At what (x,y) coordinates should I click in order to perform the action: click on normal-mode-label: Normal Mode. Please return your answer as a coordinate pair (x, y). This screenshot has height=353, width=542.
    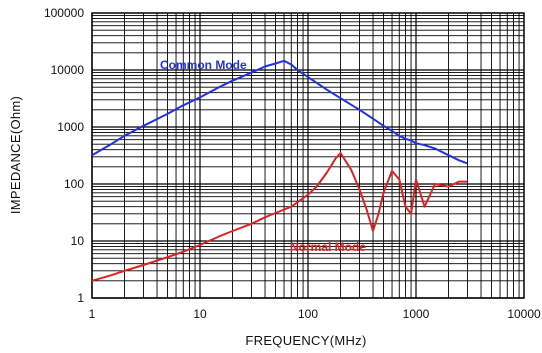
    Looking at the image, I should click on (328, 247).